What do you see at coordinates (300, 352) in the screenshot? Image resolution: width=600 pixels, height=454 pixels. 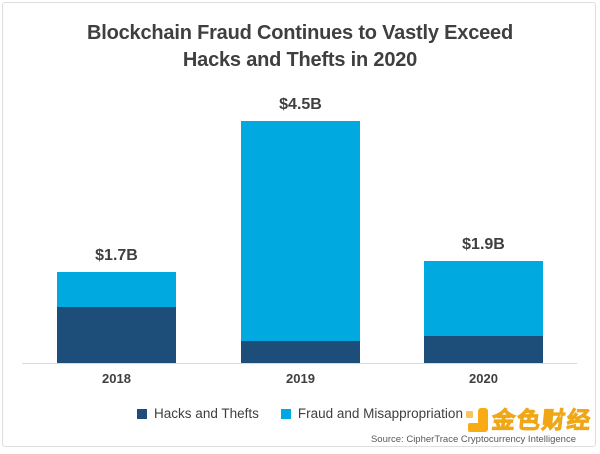 I see `bar-segment-hacks-2019` at bounding box center [300, 352].